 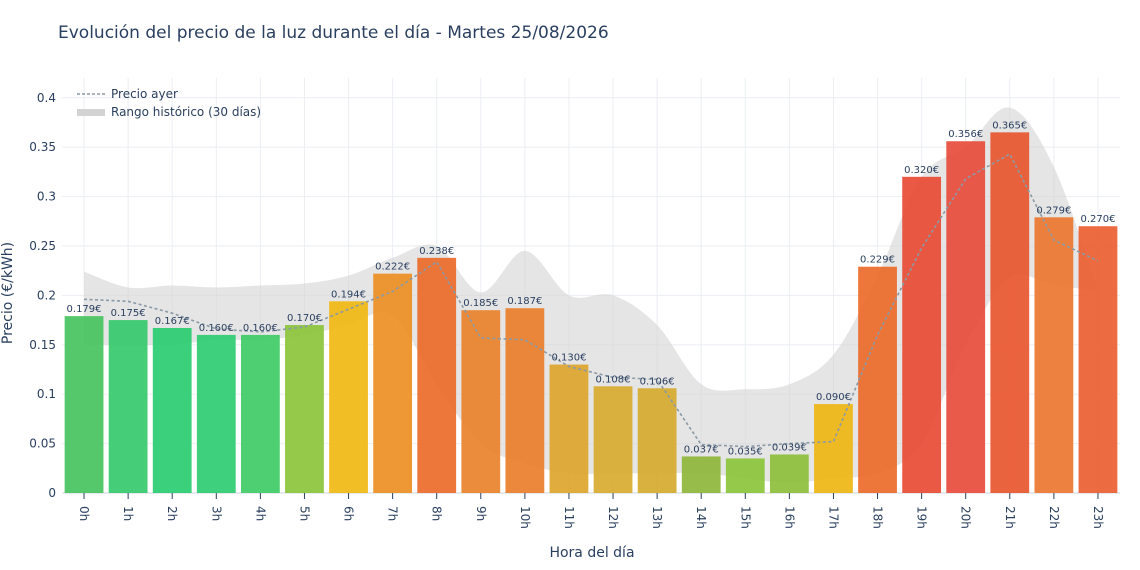 I want to click on bar-21h, so click(x=1010, y=312).